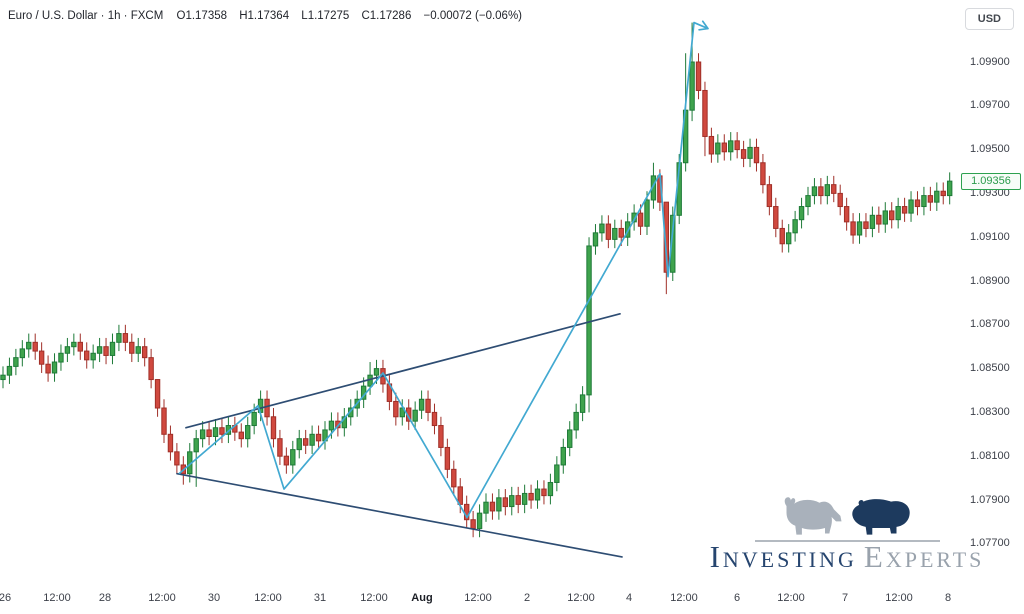  What do you see at coordinates (527, 598) in the screenshot?
I see `time-tick-label: 2` at bounding box center [527, 598].